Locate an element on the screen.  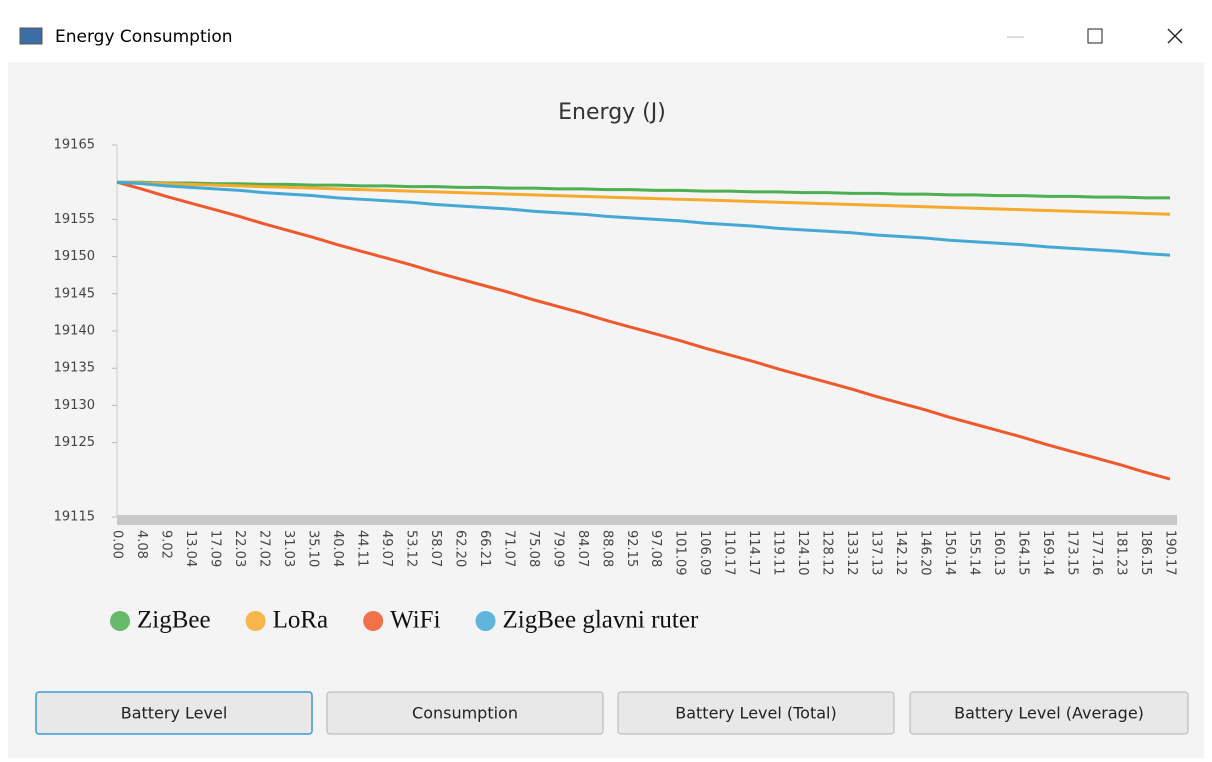
x-tick-label: 53.12 is located at coordinates (410, 548).